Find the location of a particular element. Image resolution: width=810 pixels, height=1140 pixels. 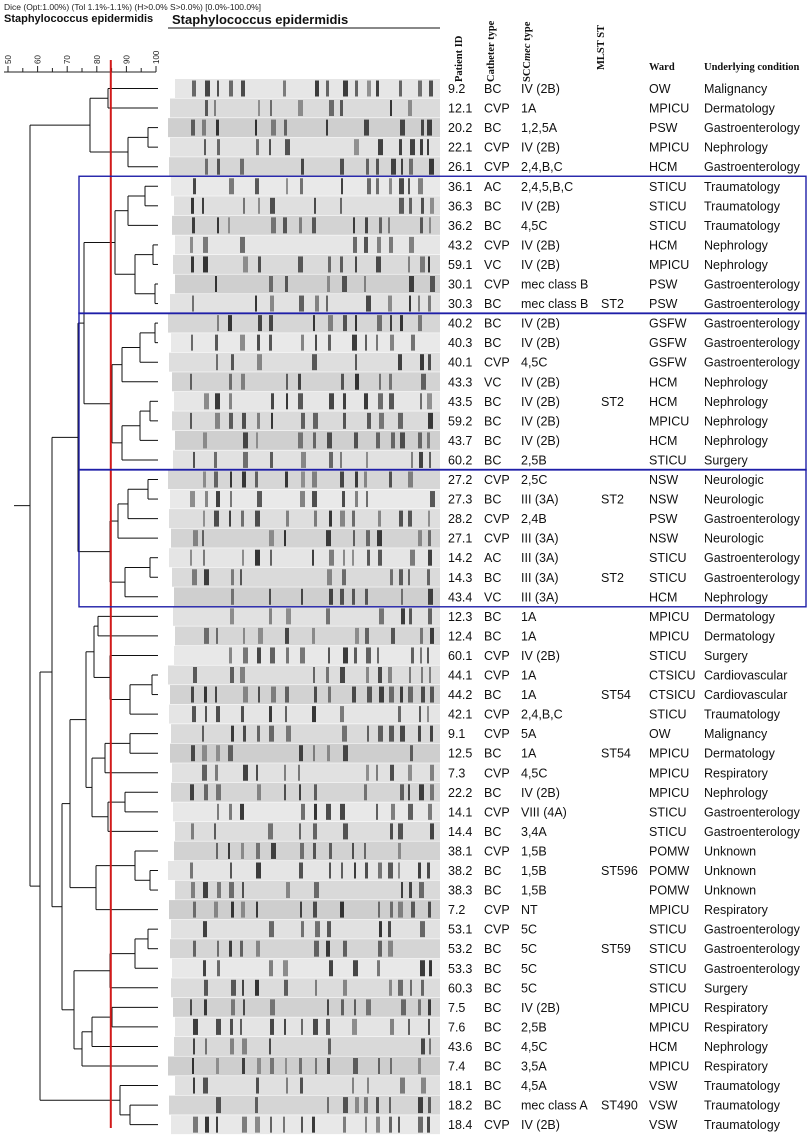

cell-scc-type: 4,5A is located at coordinates (534, 1086).